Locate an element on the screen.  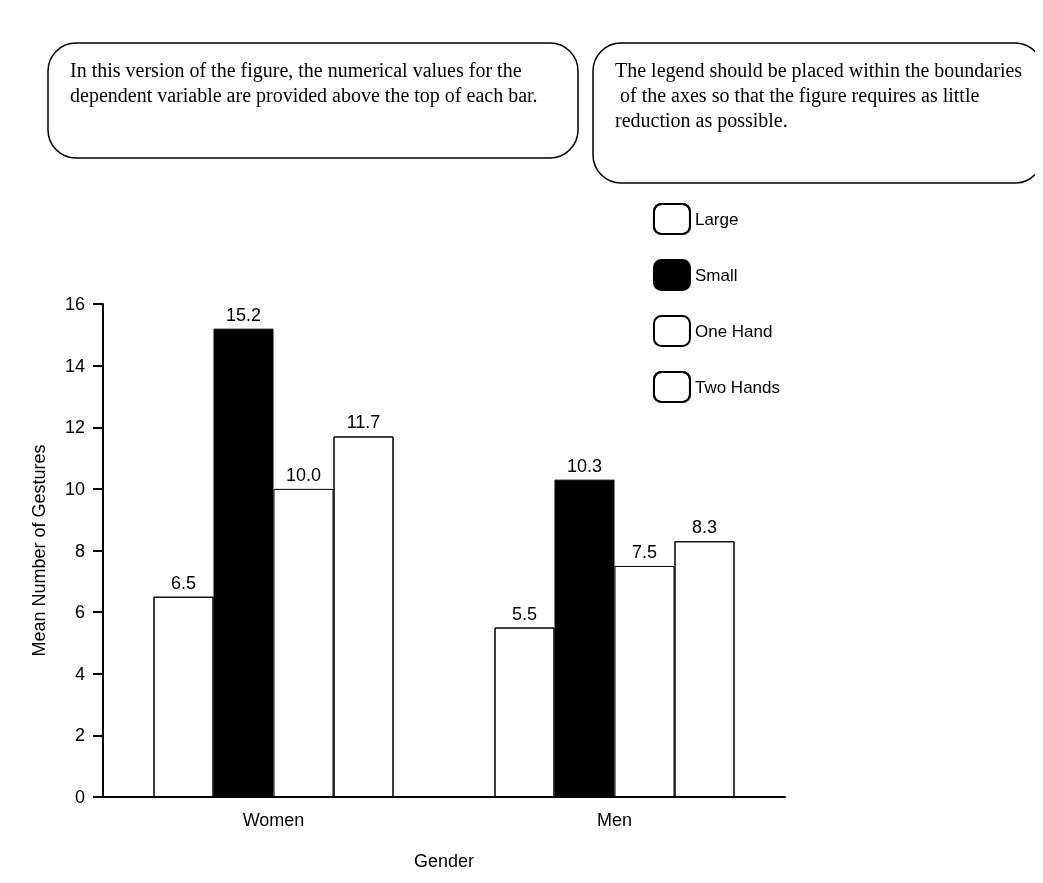
x-axis-title: Gender is located at coordinates (444, 861).